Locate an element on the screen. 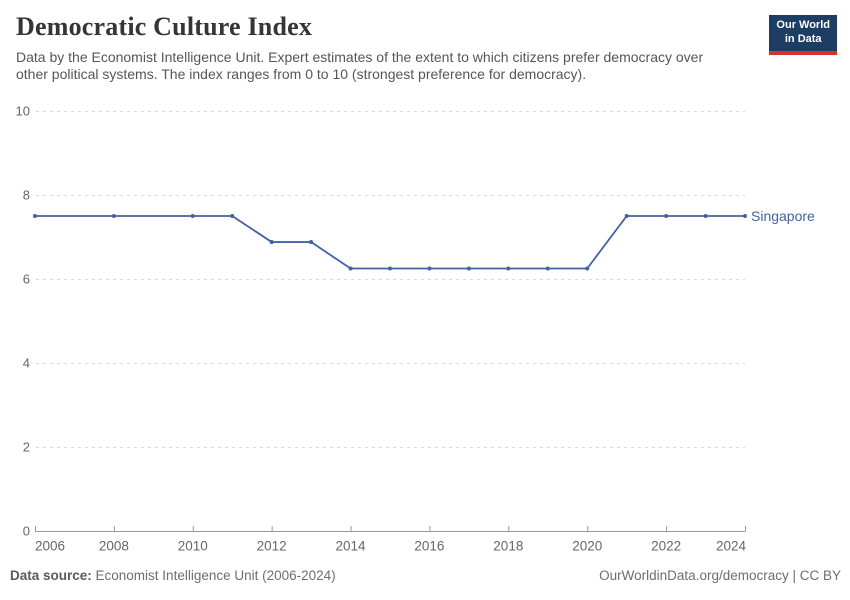  y-tick-label: 4 is located at coordinates (26, 363).